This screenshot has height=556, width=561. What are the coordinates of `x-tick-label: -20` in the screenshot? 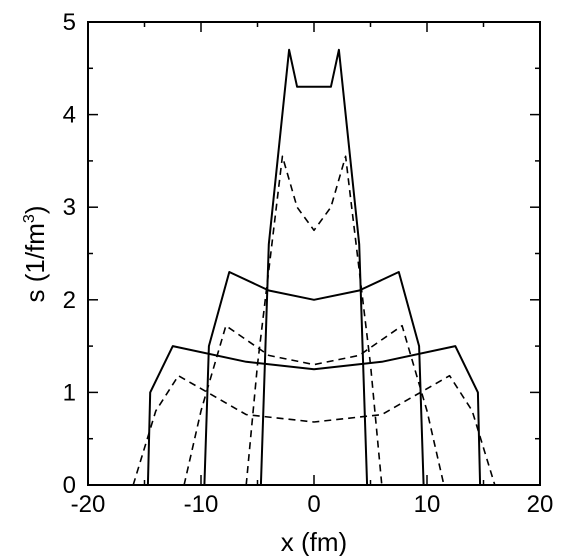 It's located at (88, 504).